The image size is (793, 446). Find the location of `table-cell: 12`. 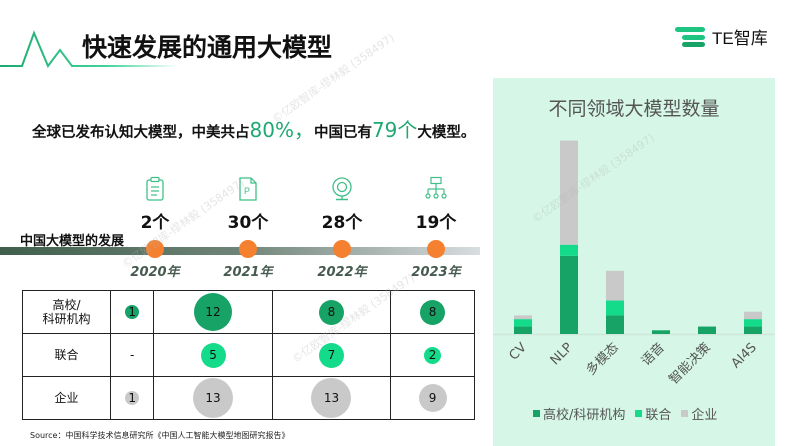

table-cell: 12 is located at coordinates (213, 312).